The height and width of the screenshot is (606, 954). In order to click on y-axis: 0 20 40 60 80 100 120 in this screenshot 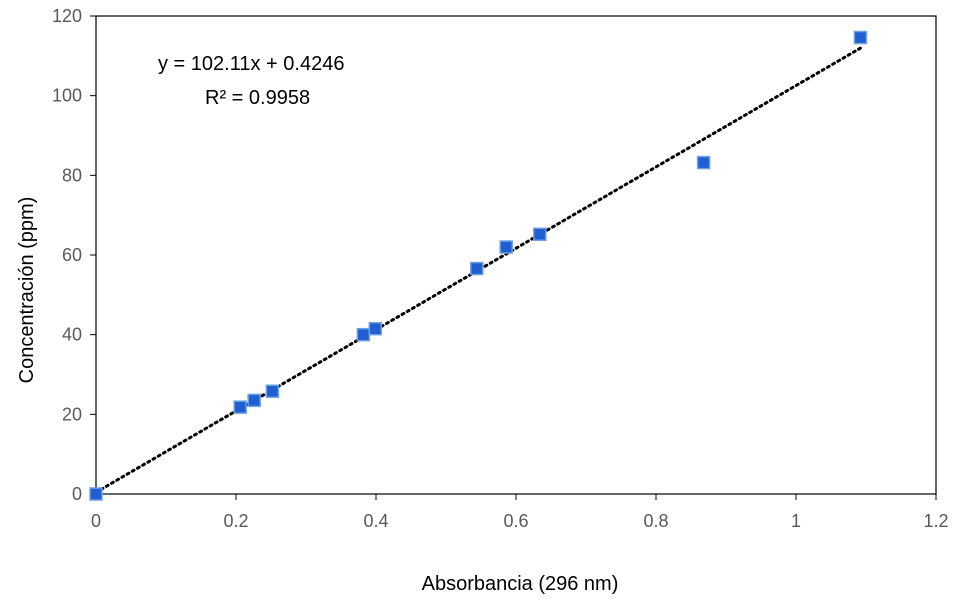, I will do `click(74, 255)`.